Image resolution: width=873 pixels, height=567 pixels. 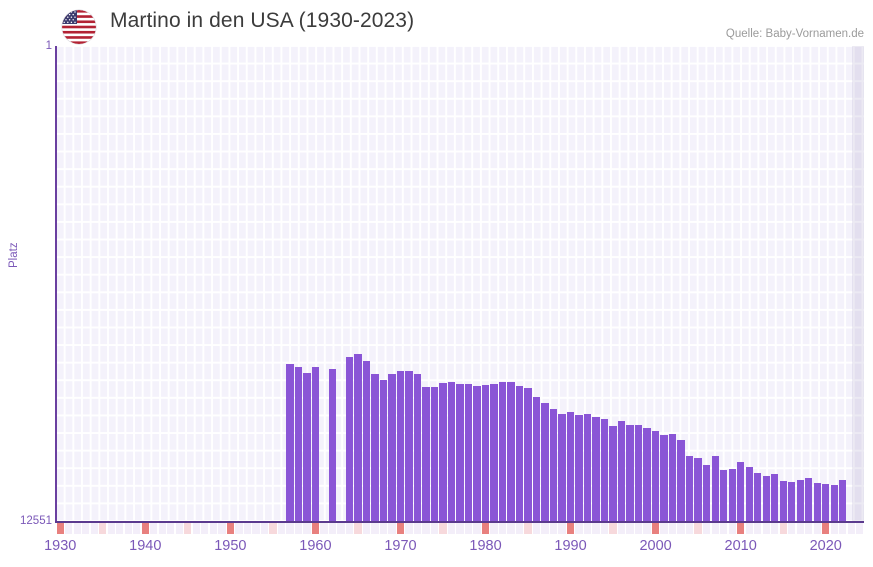 I want to click on x-tick-label: 1970, so click(x=400, y=546).